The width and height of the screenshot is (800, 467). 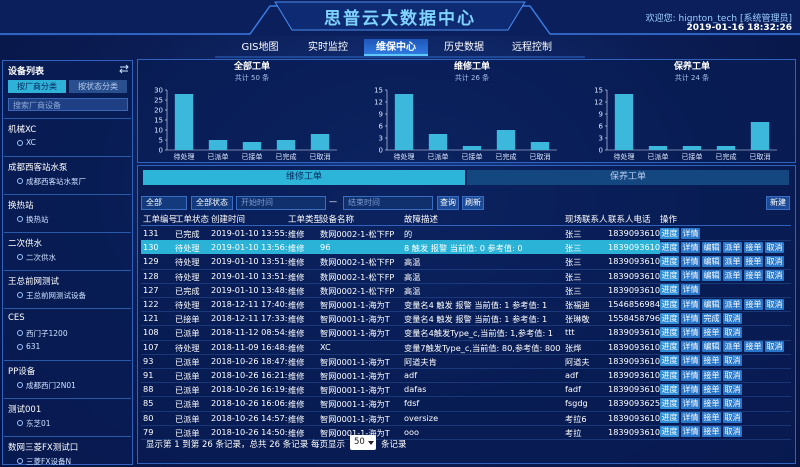 I want to click on start-input: 开始时间, so click(x=281, y=203).